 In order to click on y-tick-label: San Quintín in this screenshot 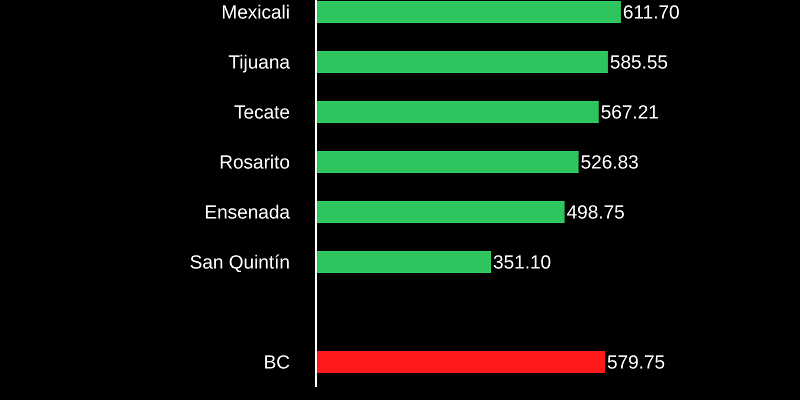, I will do `click(240, 263)`.